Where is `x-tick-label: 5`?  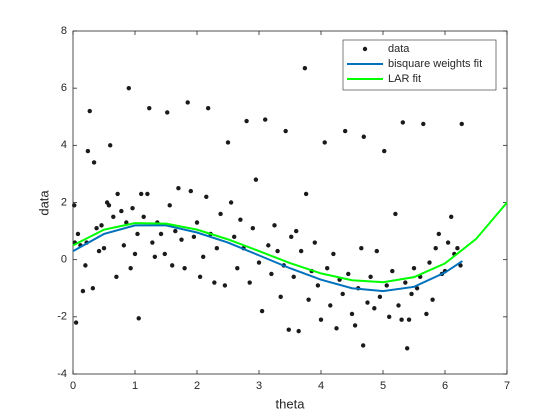 x-tick-label: 5 is located at coordinates (383, 386).